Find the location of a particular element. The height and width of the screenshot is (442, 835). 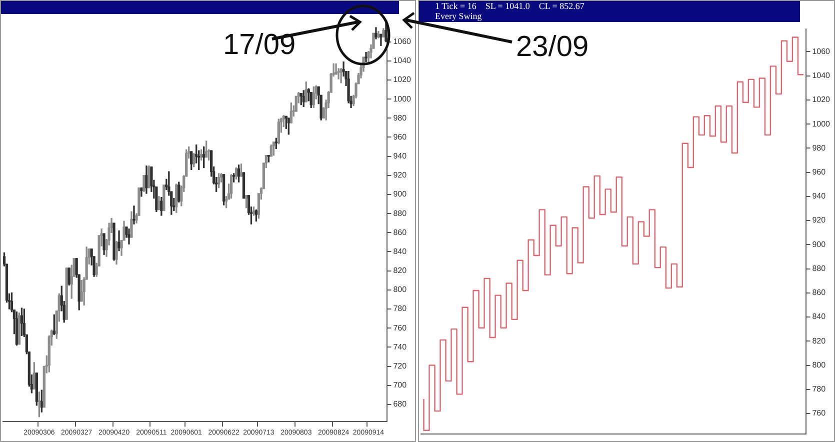

y-tick-label: 720 is located at coordinates (400, 365).